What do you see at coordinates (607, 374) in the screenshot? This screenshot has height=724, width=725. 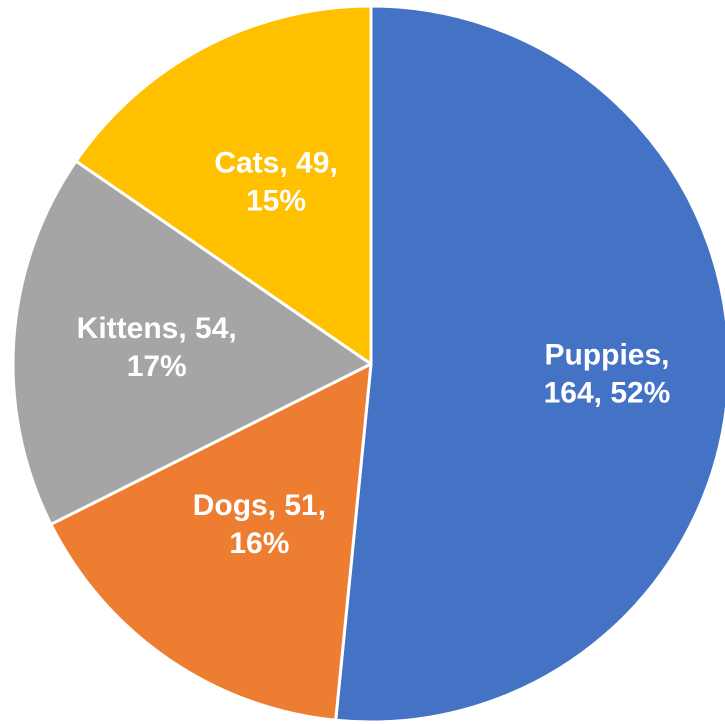 I see `data-label-puppies: Puppies, 164, 52%` at bounding box center [607, 374].